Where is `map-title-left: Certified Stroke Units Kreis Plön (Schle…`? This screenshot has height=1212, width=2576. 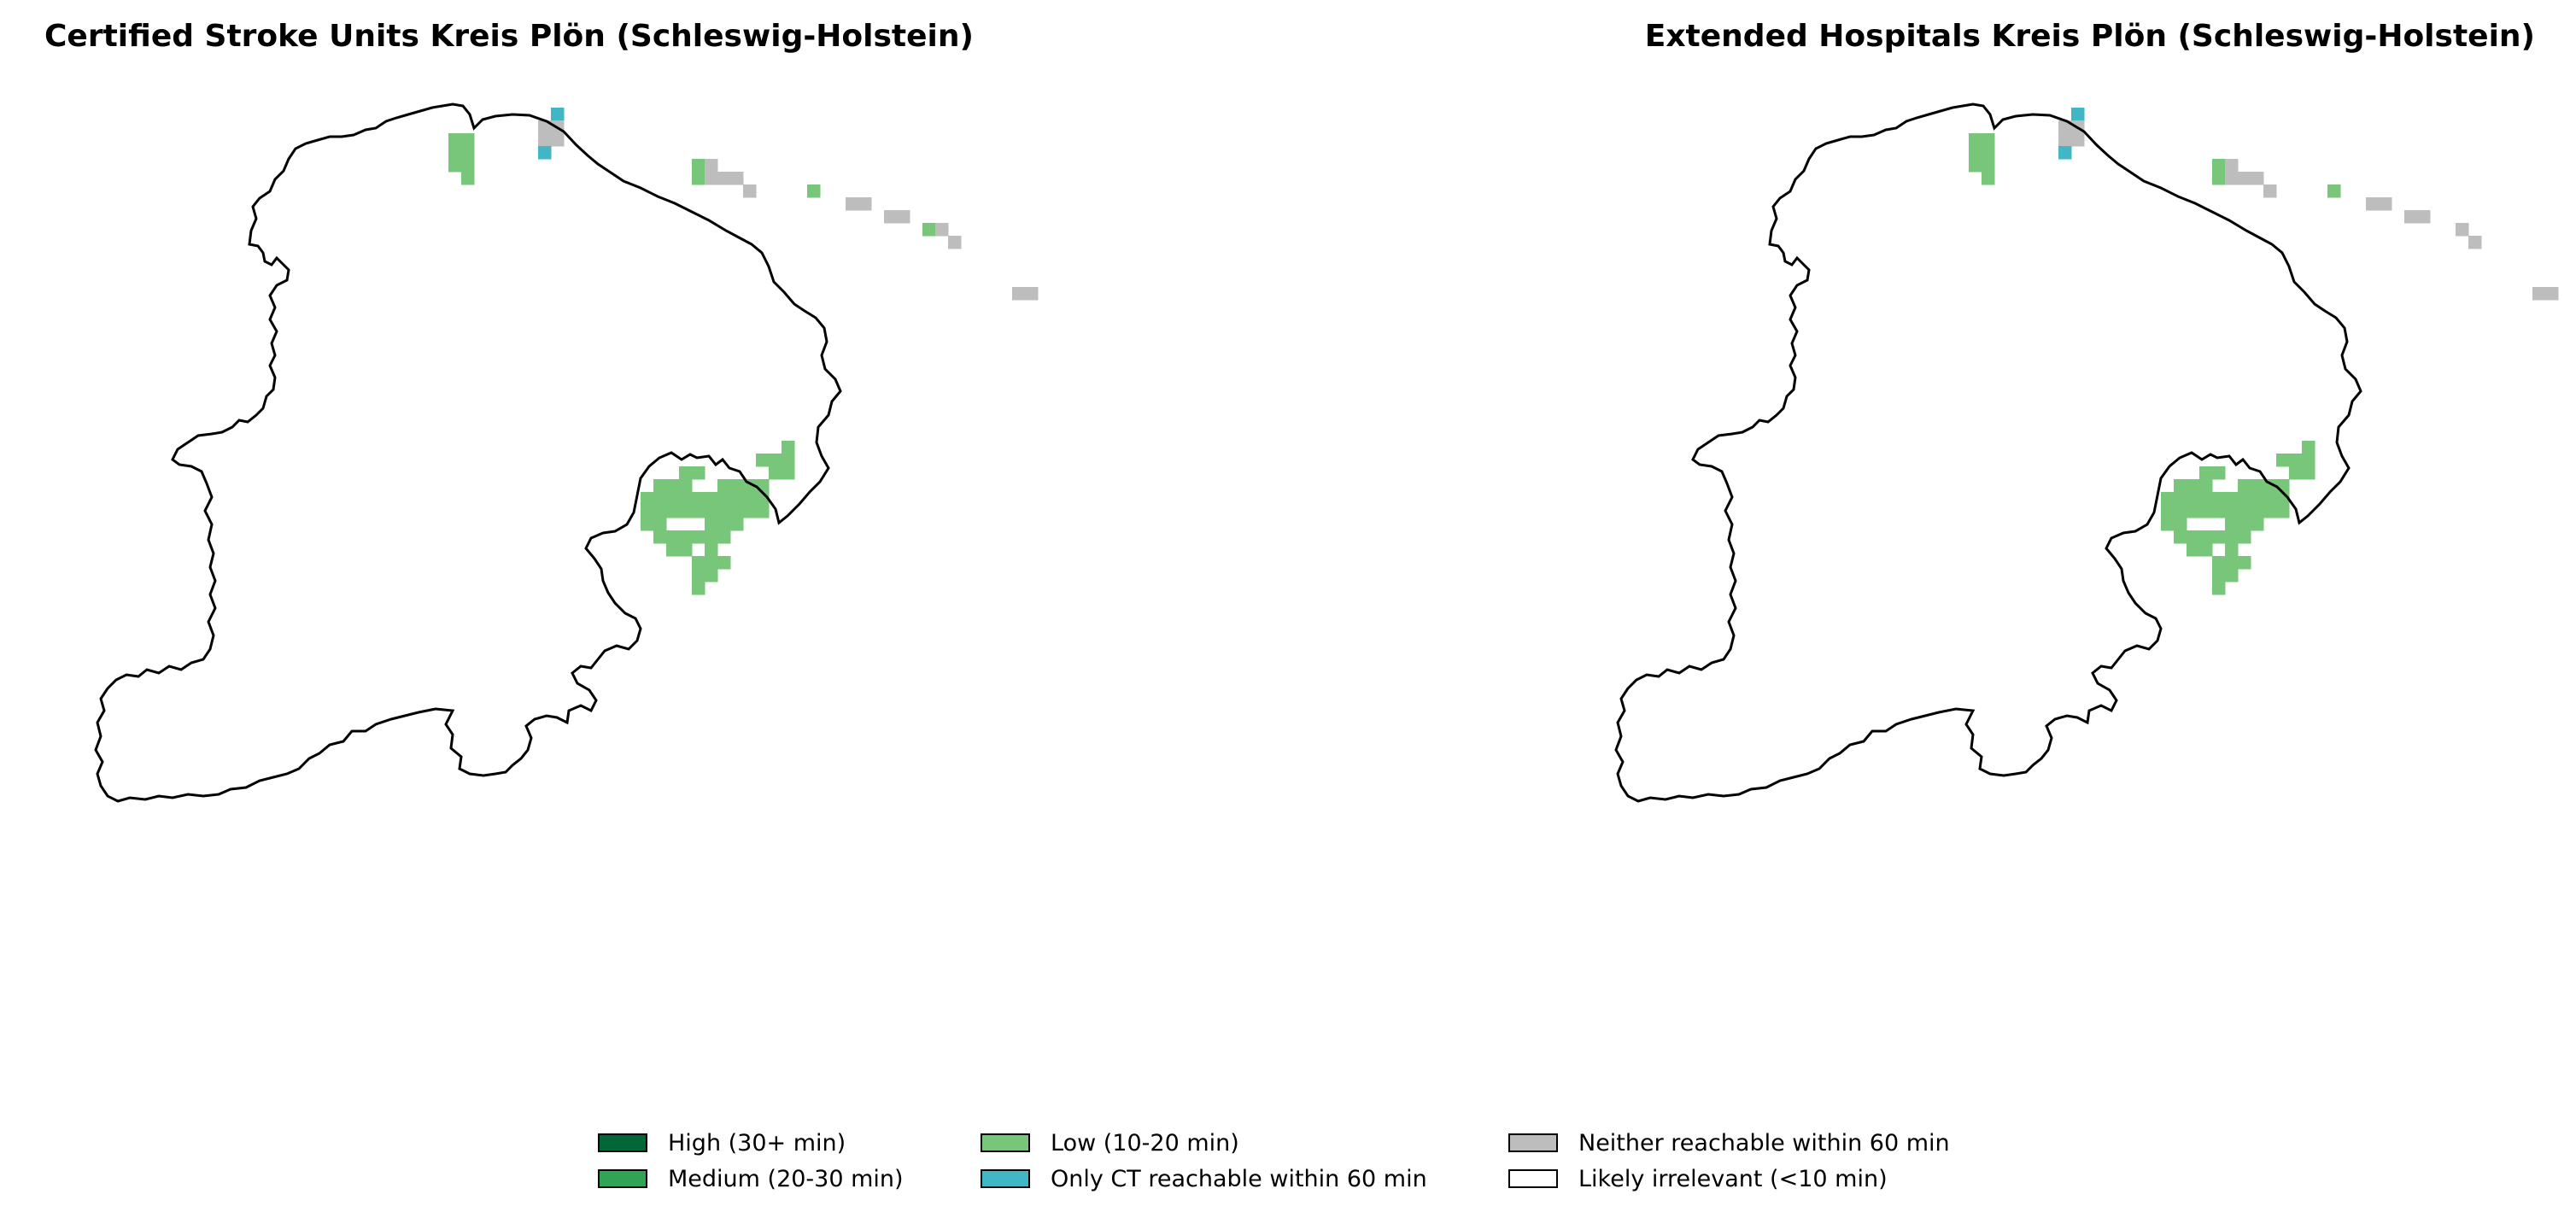 map-title-left: Certified Stroke Units Kreis Plön (Schle… is located at coordinates (509, 36).